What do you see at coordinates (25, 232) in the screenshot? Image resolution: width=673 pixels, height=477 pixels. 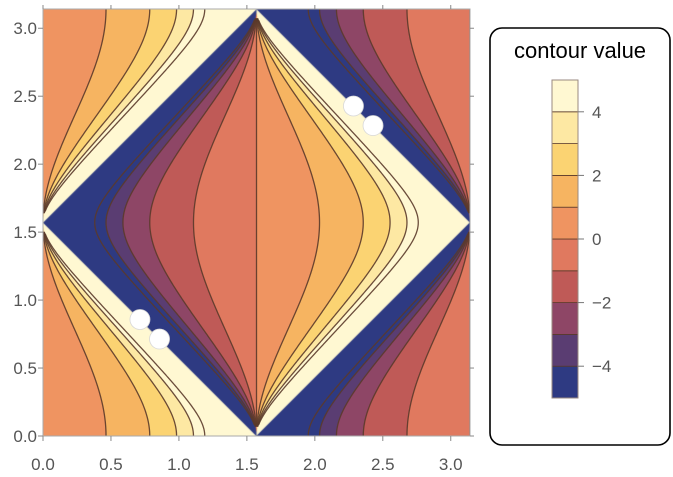 I see `y-tick-label: 1.5` at bounding box center [25, 232].